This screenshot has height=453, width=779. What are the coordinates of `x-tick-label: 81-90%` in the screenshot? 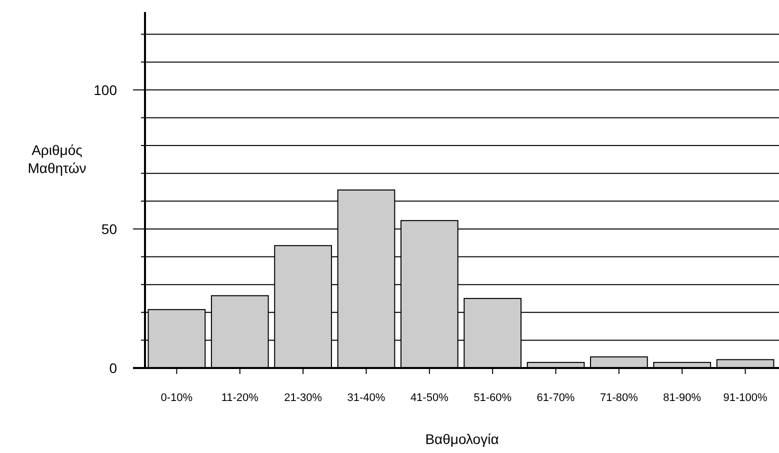 It's located at (682, 398).